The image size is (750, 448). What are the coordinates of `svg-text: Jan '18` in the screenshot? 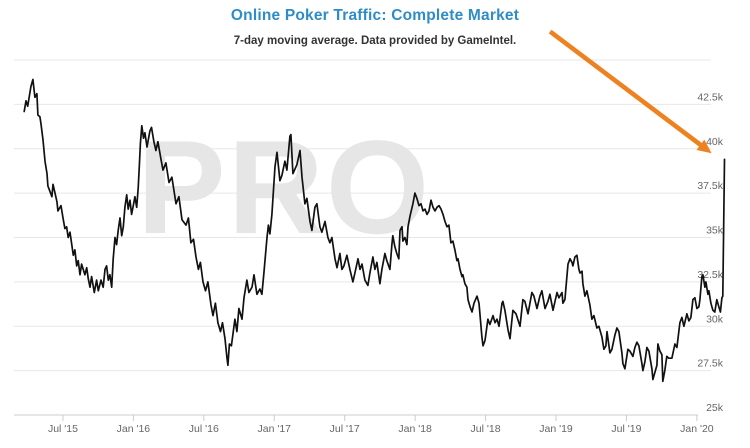 It's located at (415, 429).